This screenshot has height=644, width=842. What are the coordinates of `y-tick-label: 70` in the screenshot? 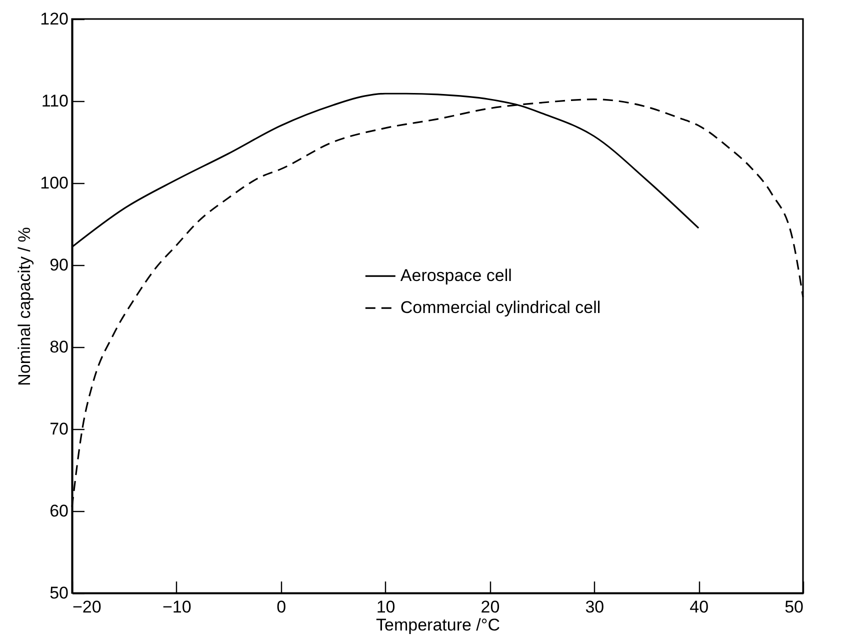 It's located at (59, 429).